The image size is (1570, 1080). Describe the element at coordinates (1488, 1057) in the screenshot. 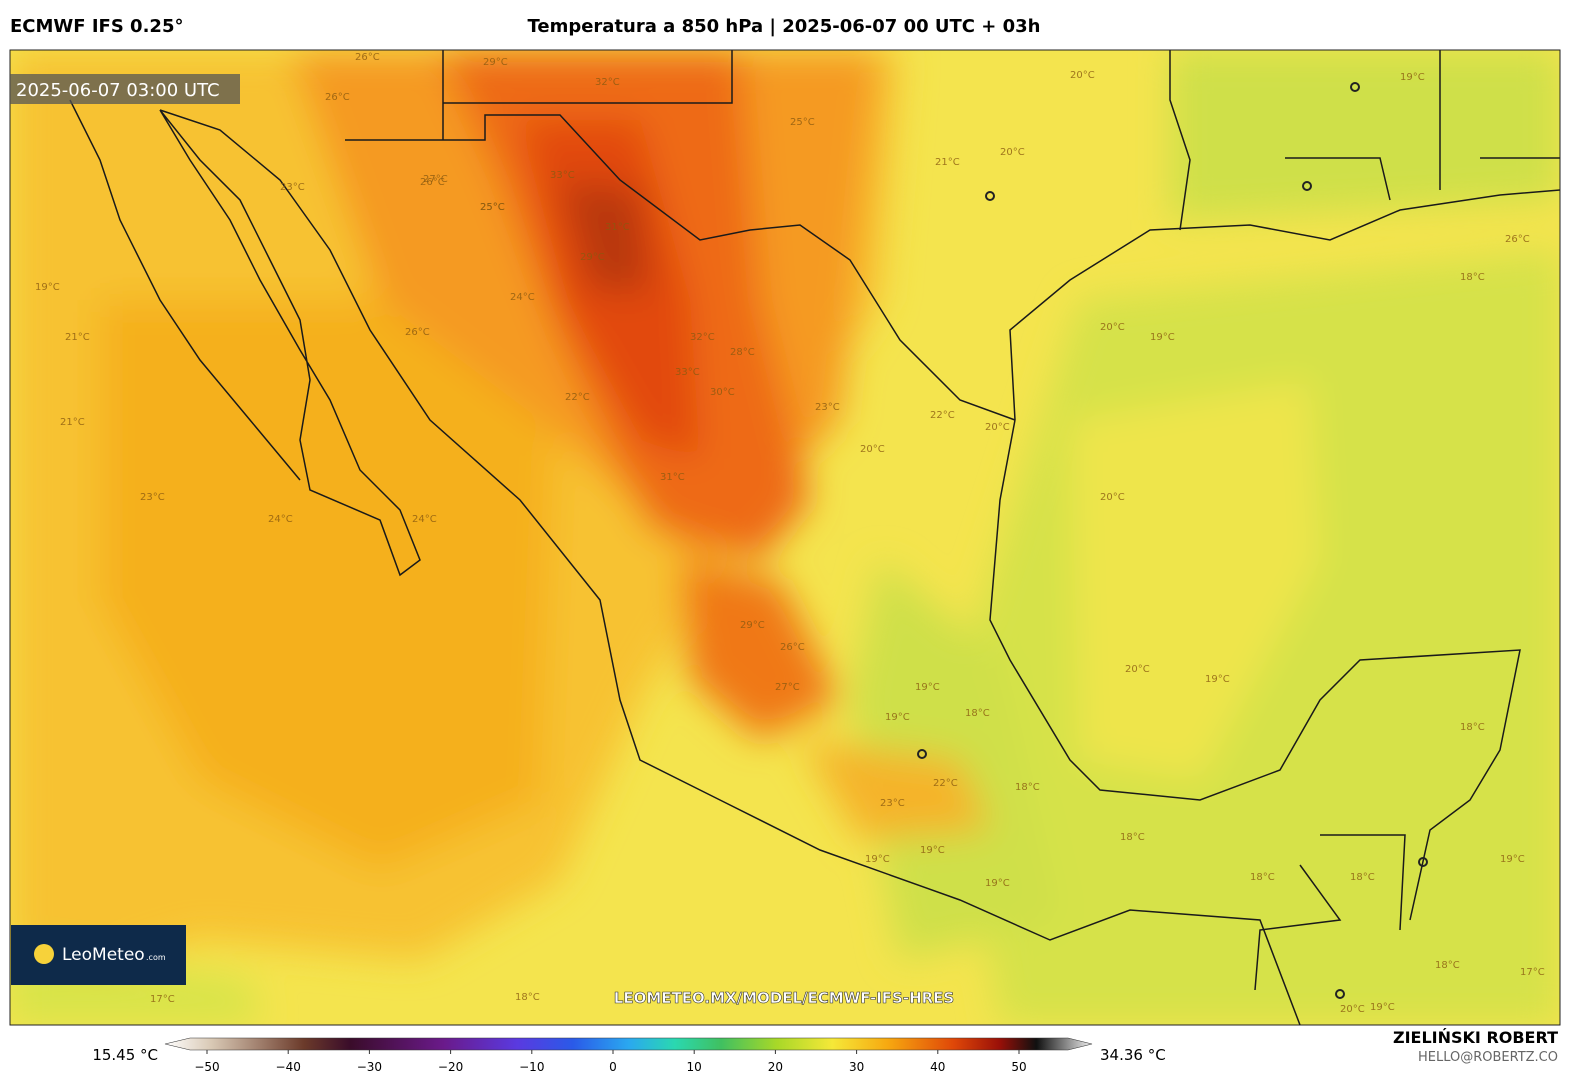

I see `email: HELLO@ROBERTZ.CO` at that location.